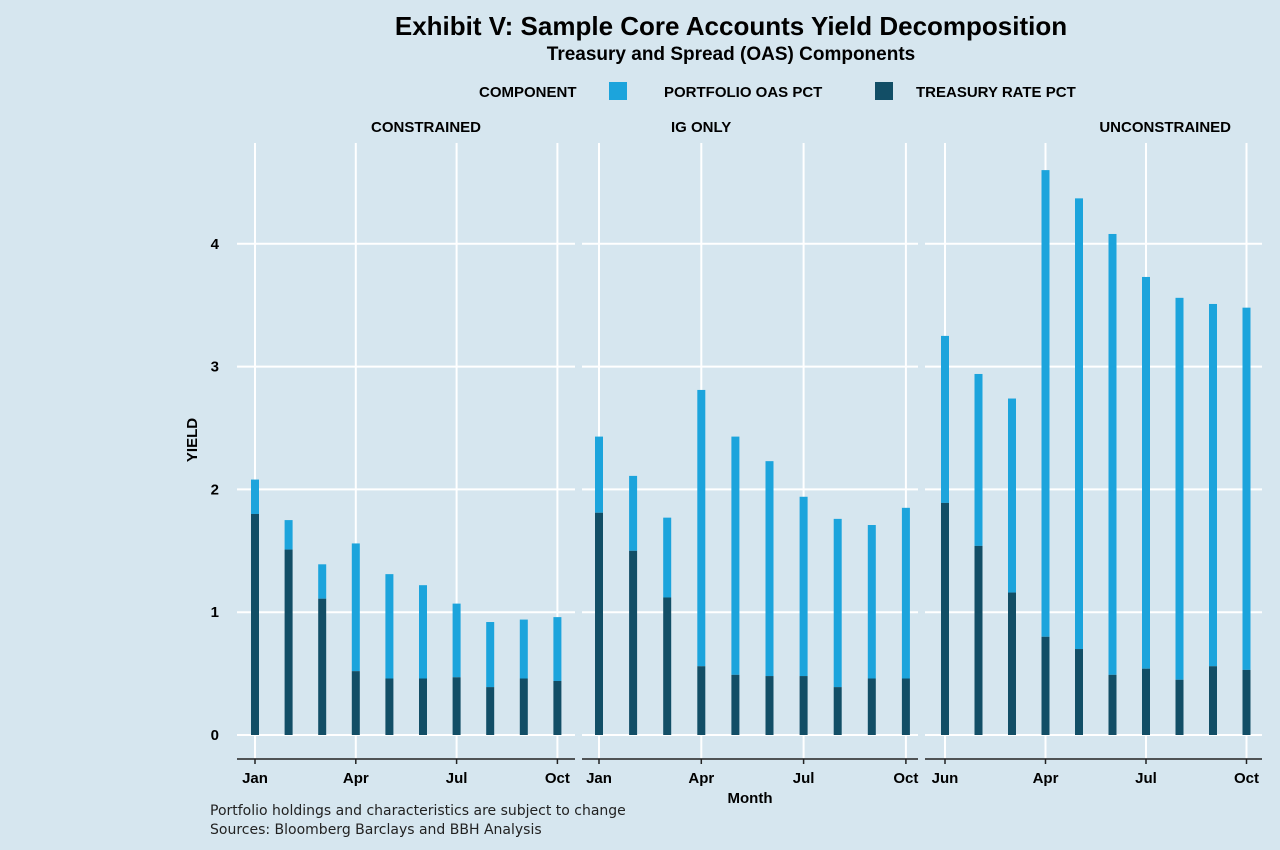  Describe the element at coordinates (701, 127) in the screenshot. I see `facet-label: IG ONLY` at that location.